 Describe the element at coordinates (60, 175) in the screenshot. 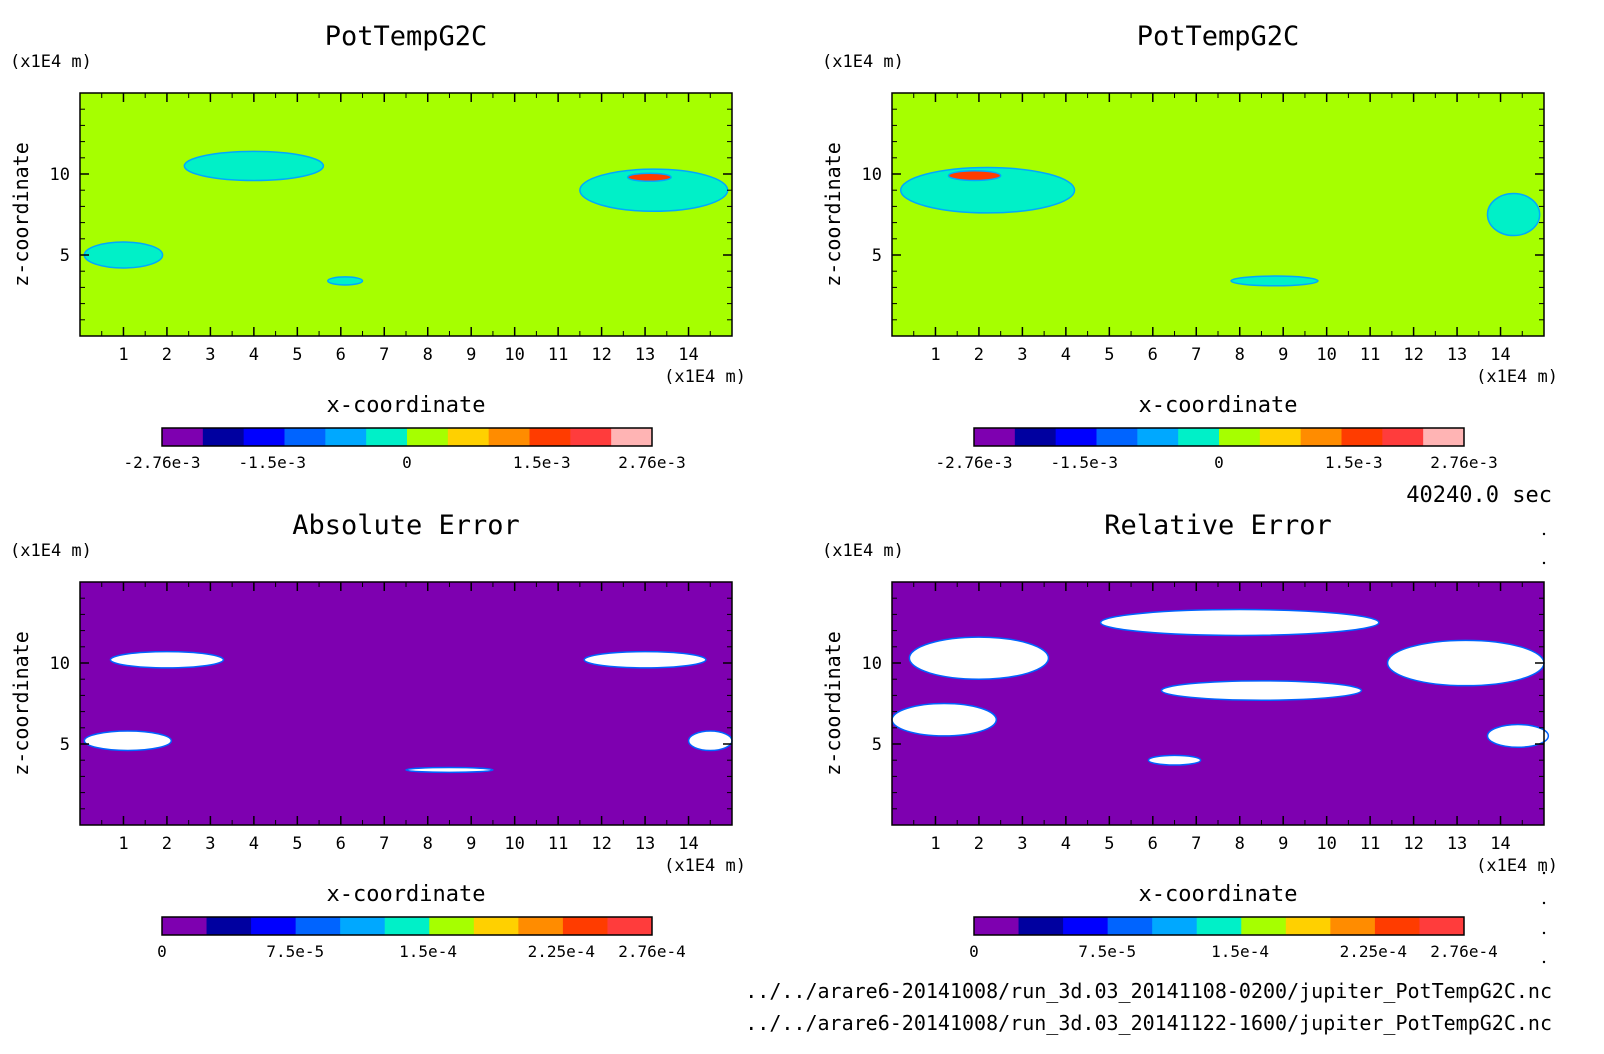

I see `y-tick-label: 10` at that location.